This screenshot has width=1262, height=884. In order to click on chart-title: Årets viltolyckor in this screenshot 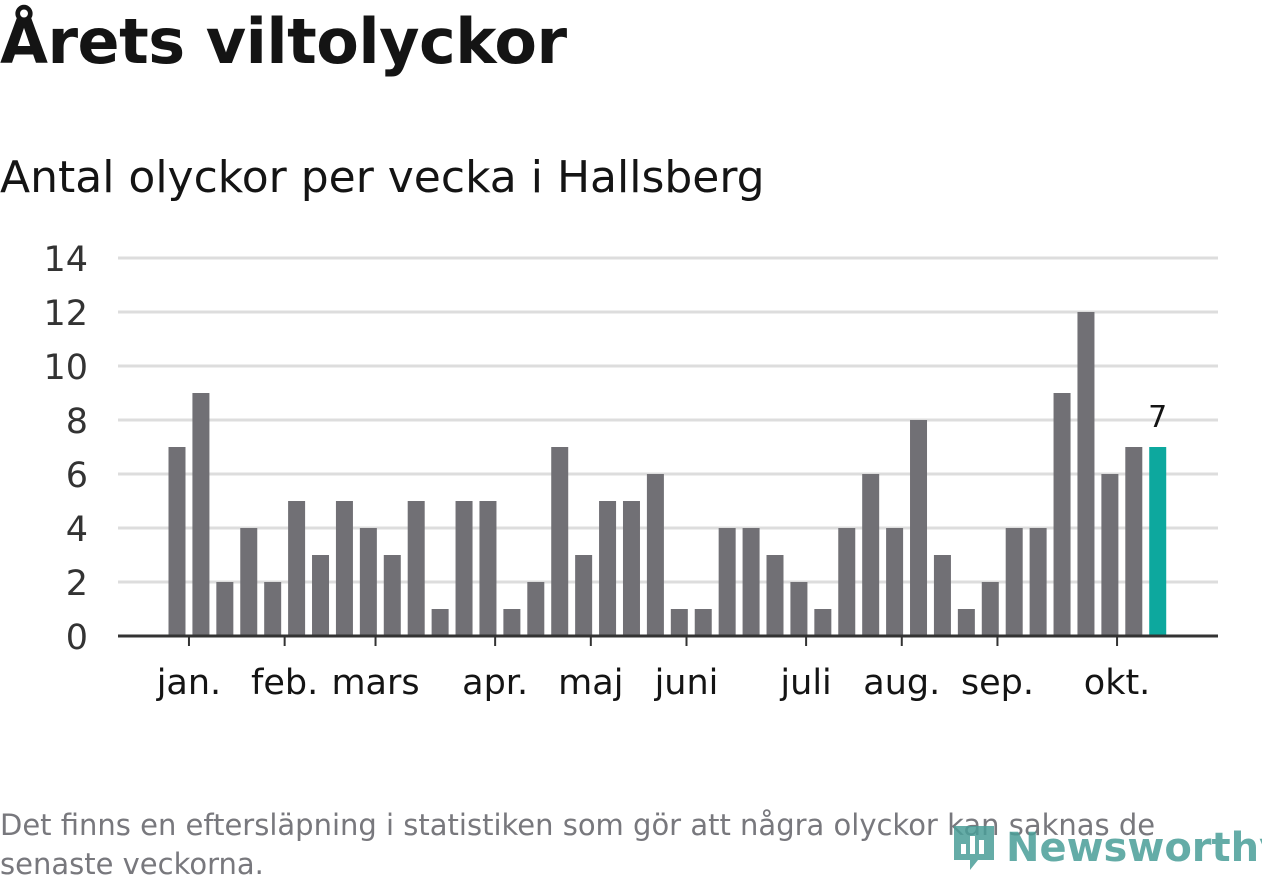, I will do `click(283, 41)`.